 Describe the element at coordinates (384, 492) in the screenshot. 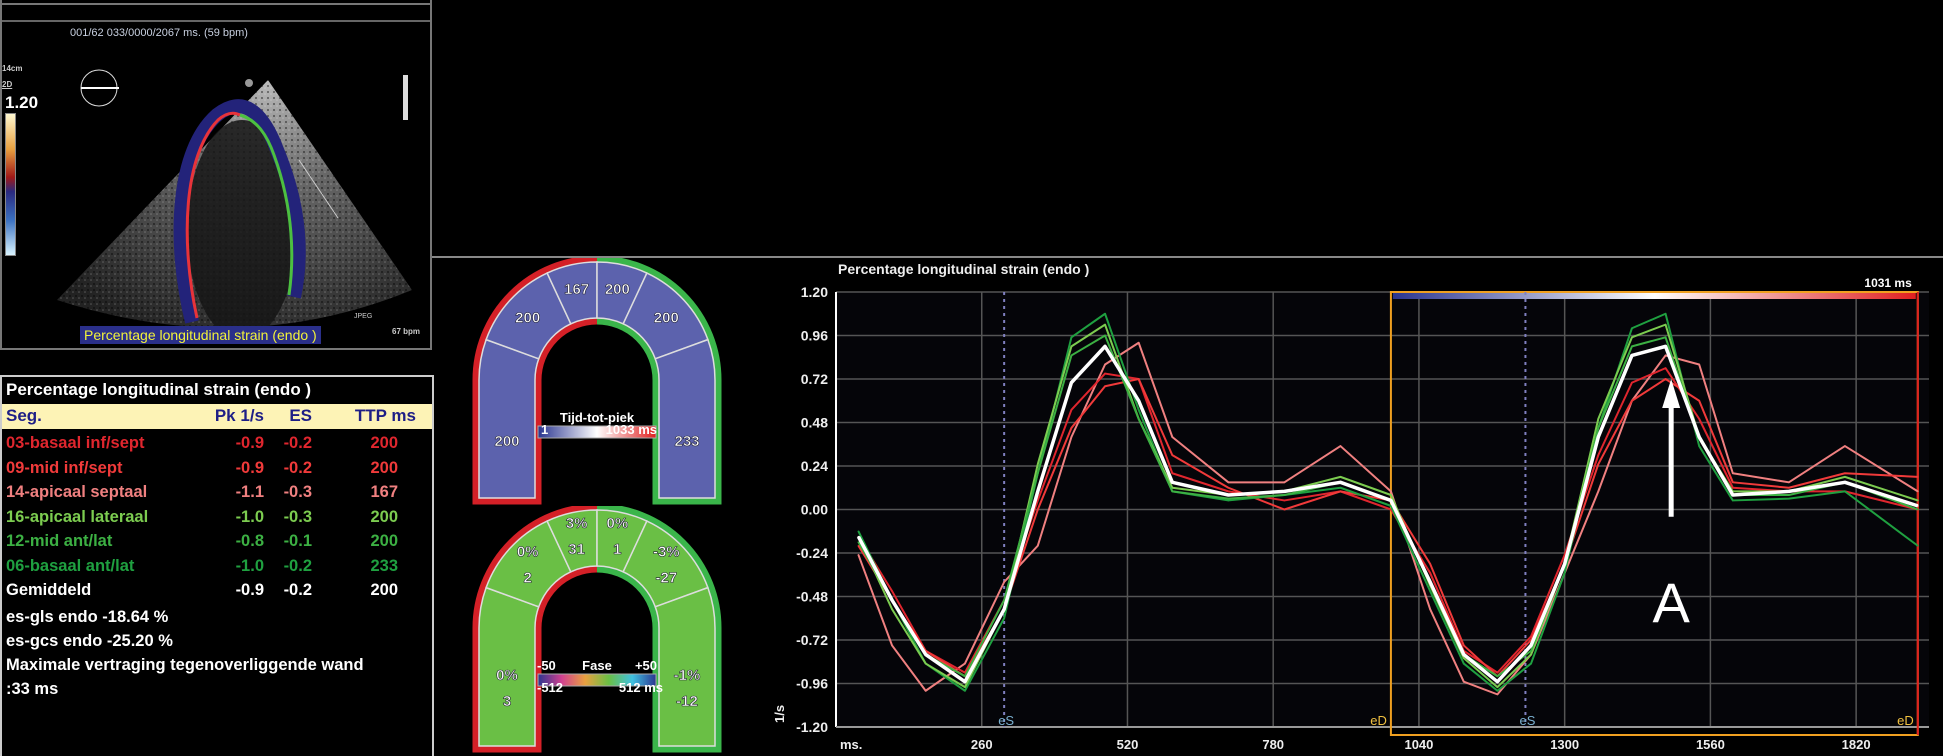

I see `ttp-value: 167` at that location.